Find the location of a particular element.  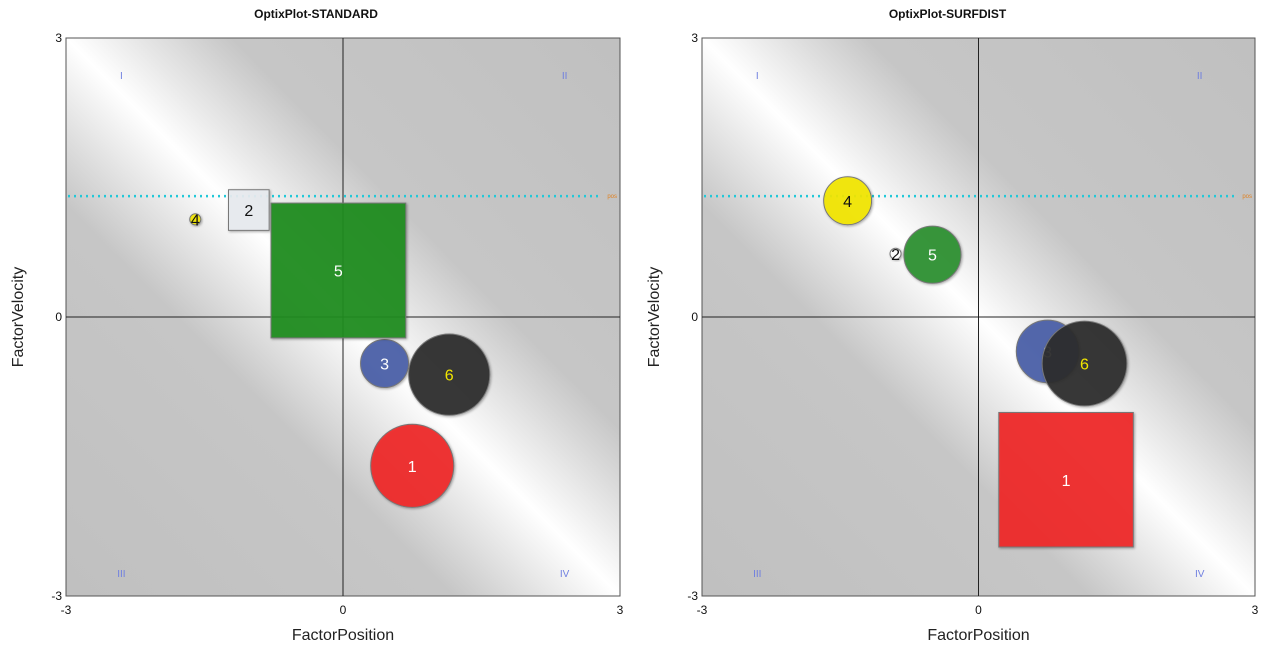

chart-title: OptixPlot-STANDARD is located at coordinates (316, 14).